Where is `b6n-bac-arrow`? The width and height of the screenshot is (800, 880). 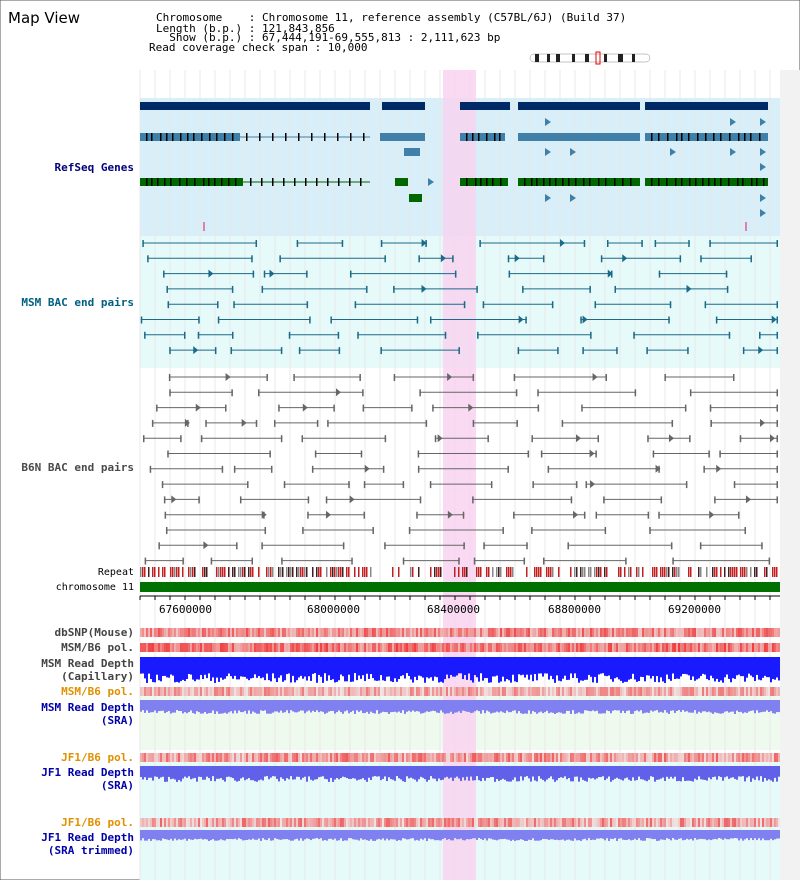 b6n-bac-arrow is located at coordinates (328, 514).